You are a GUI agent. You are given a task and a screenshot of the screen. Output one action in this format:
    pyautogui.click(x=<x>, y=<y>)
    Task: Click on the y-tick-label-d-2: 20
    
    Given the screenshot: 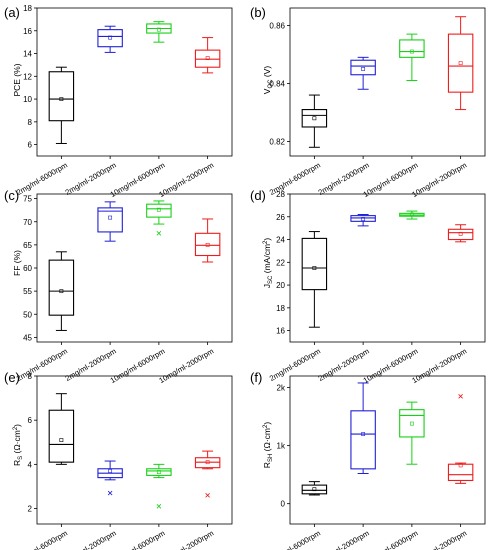 What is the action you would take?
    pyautogui.click(x=280, y=285)
    